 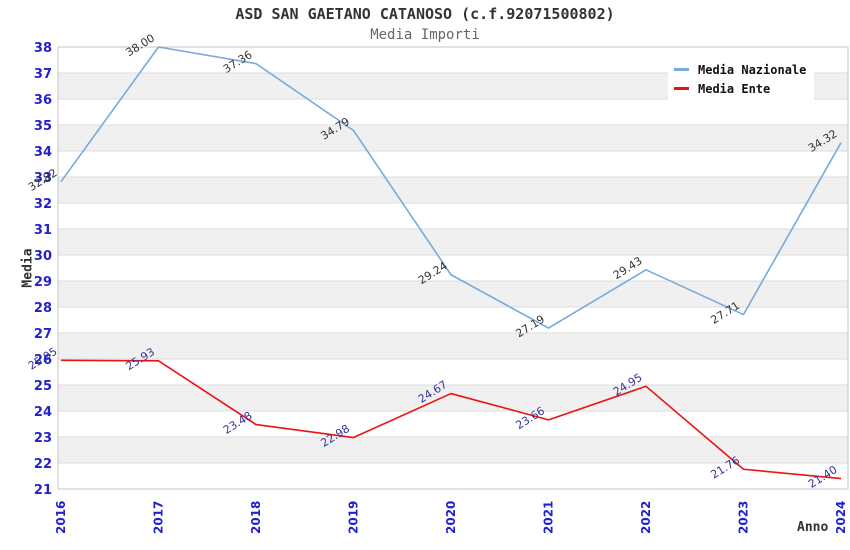 I want to click on y-tick-label: 28, so click(x=43, y=308).